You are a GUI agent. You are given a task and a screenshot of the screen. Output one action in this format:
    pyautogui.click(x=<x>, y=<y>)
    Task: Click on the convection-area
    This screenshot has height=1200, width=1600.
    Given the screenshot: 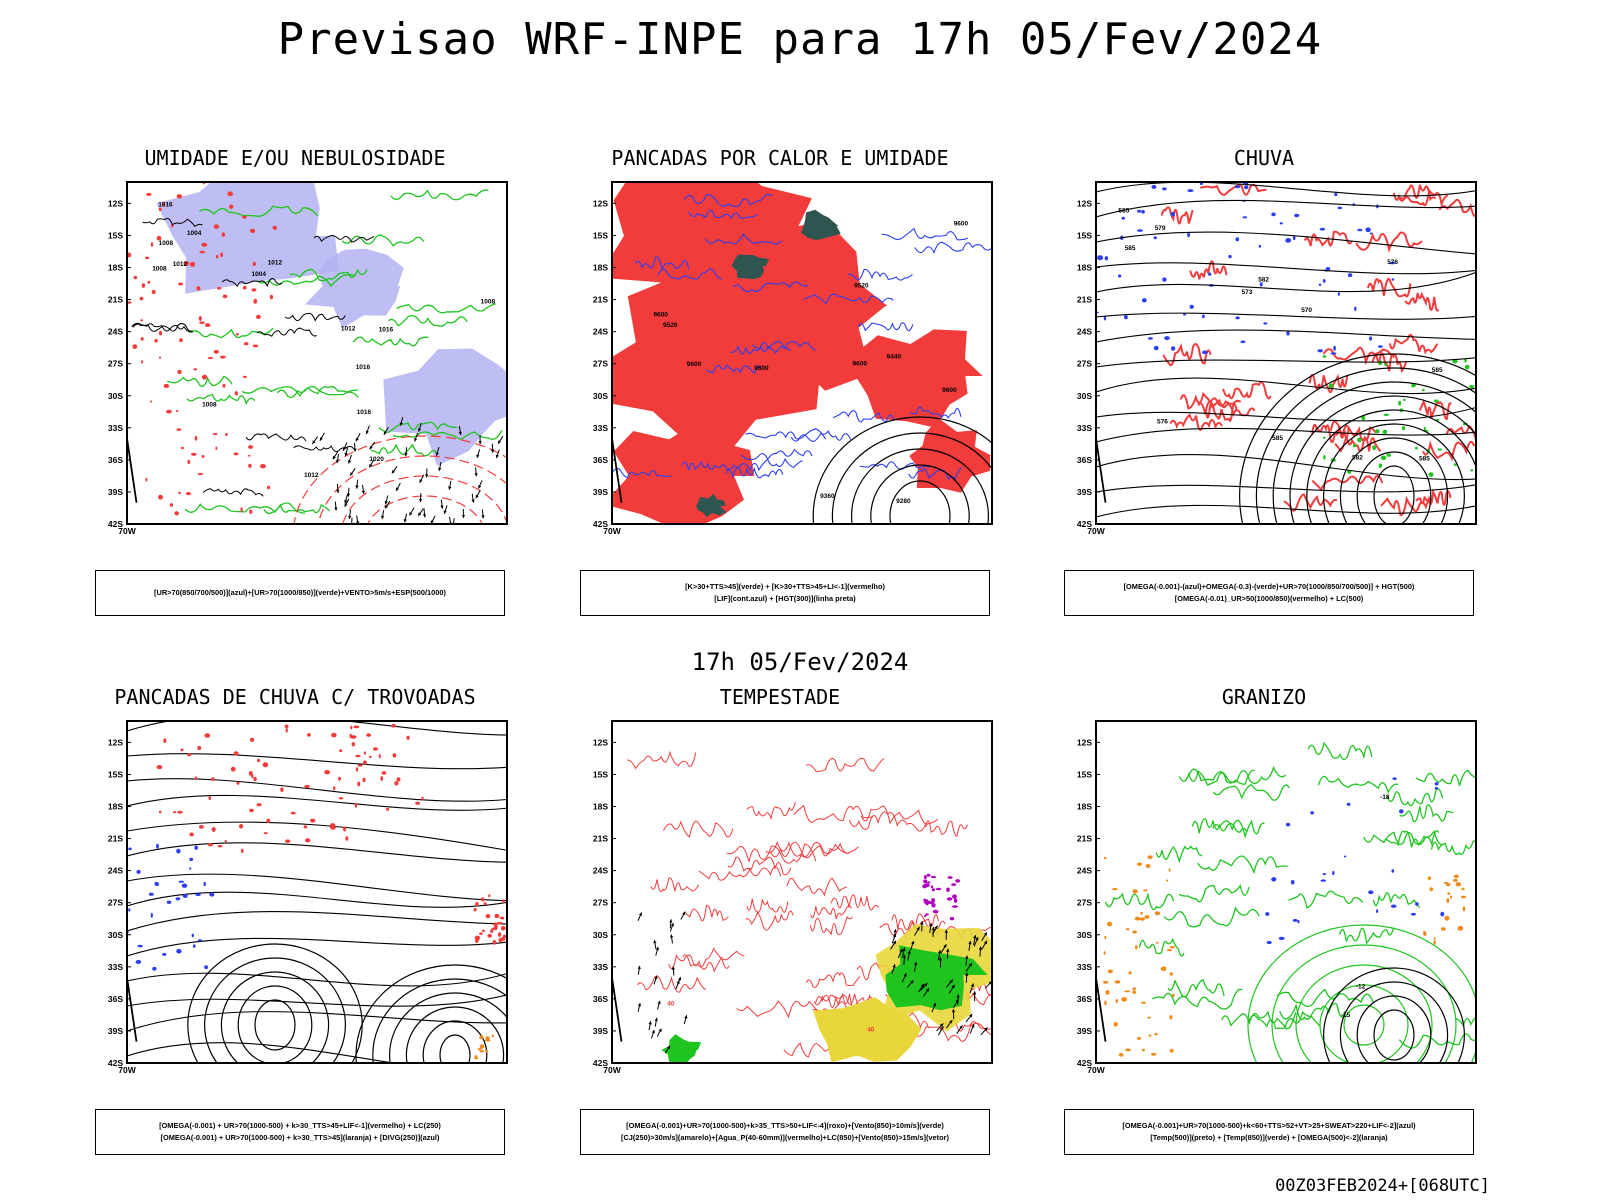 What is the action you would take?
    pyautogui.click(x=919, y=378)
    